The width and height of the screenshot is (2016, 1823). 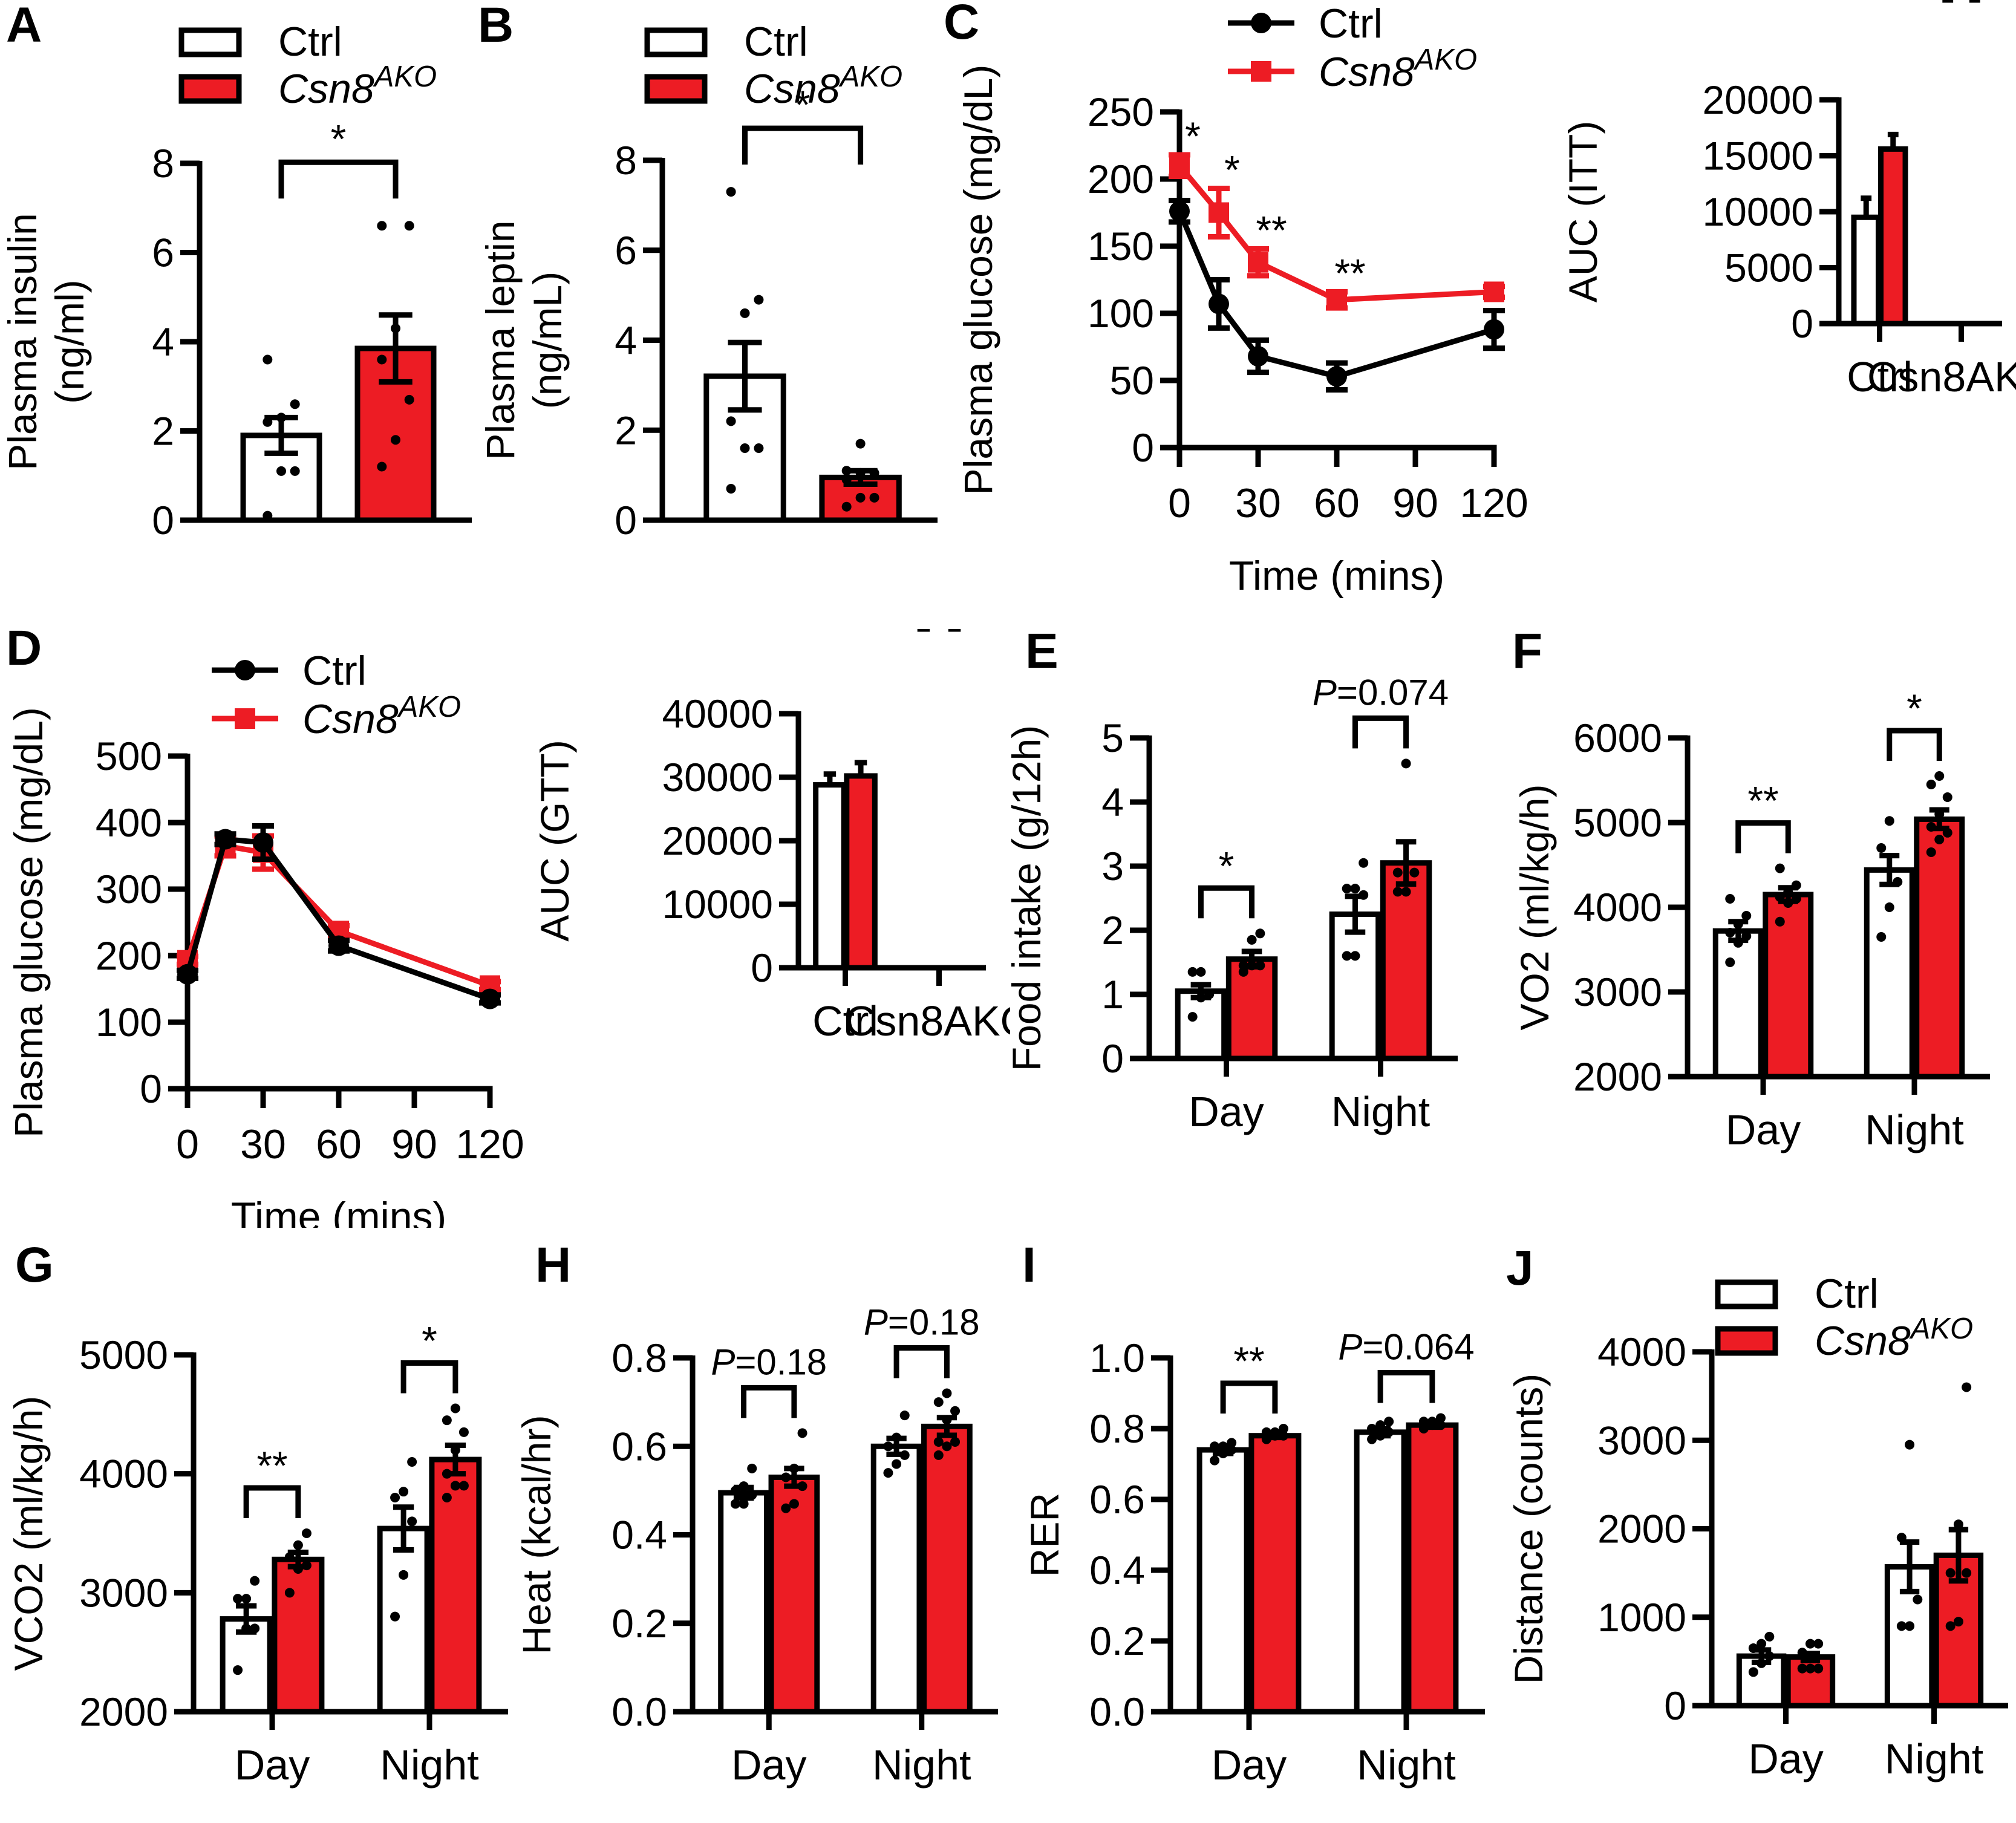 What do you see at coordinates (639, 1357) in the screenshot?
I see `y-tick-label: 0.8` at bounding box center [639, 1357].